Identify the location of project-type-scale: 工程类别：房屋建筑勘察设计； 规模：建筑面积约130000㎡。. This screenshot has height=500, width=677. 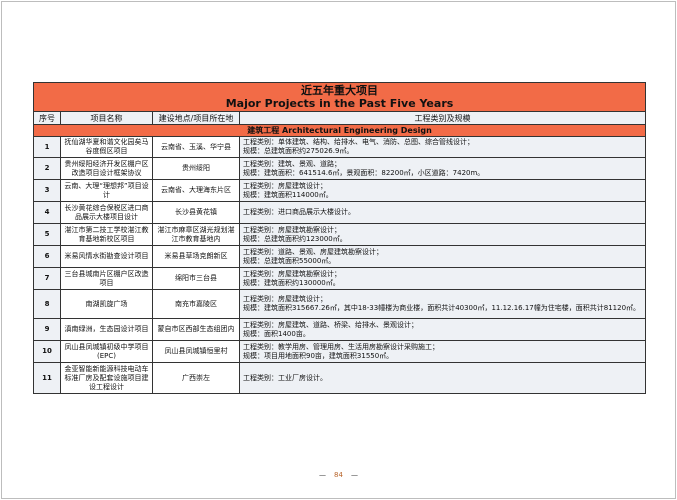
(442, 278).